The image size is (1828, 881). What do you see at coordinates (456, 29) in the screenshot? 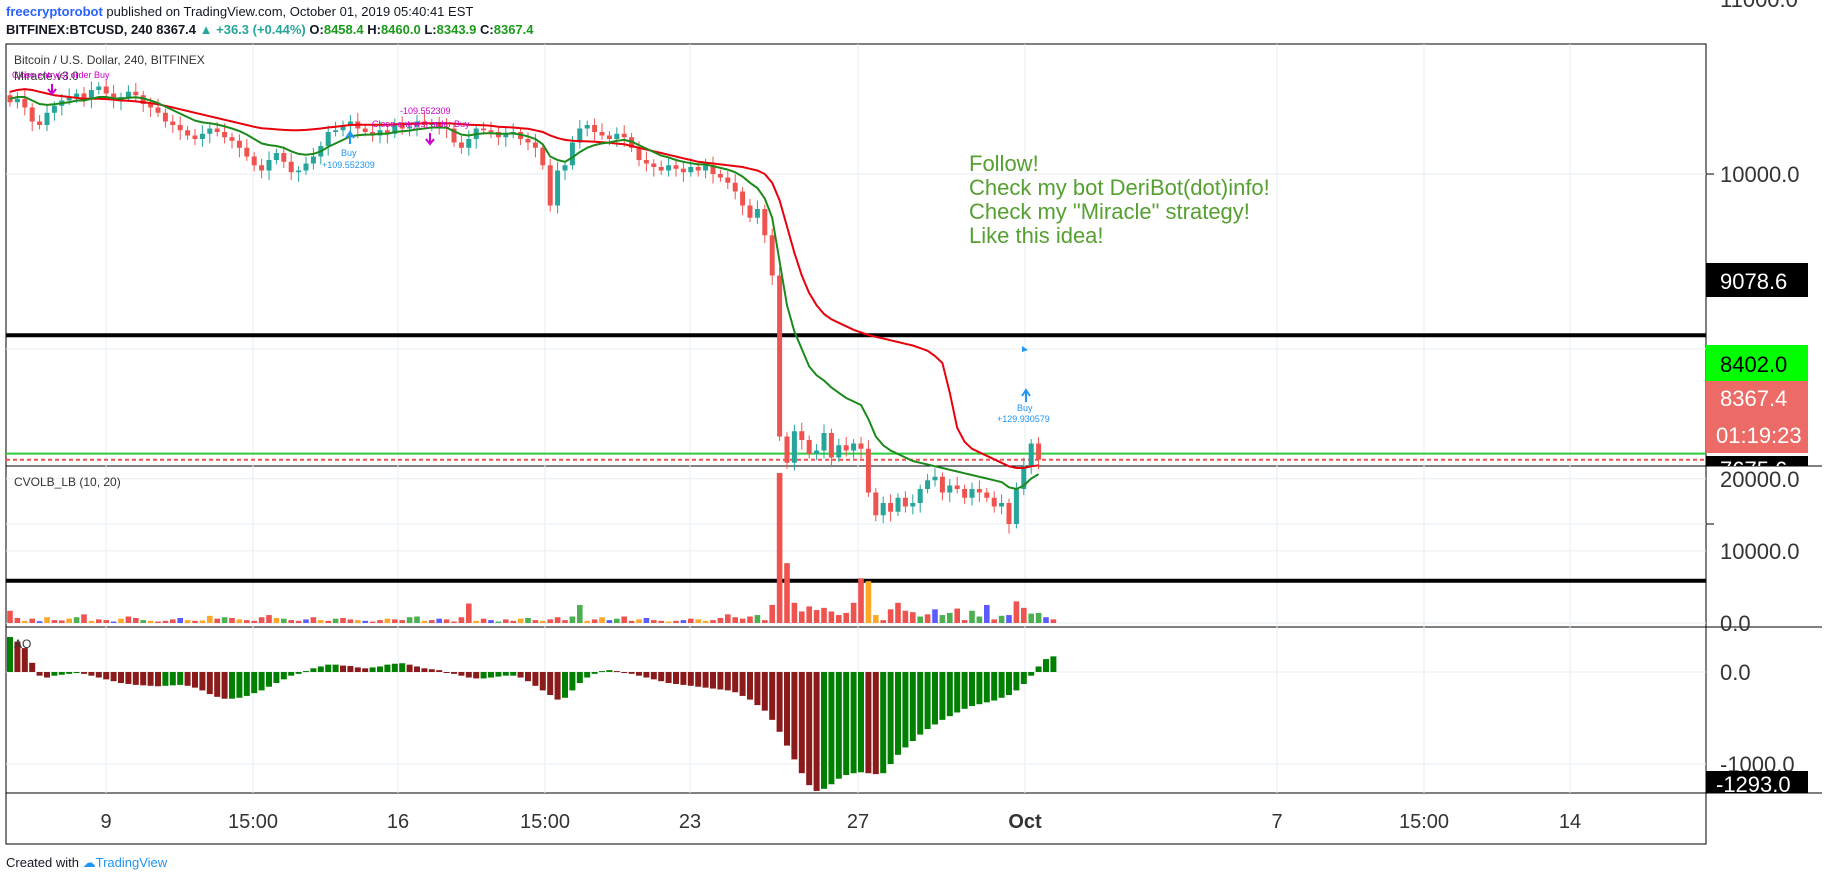
I see `low-value: 8343.9` at bounding box center [456, 29].